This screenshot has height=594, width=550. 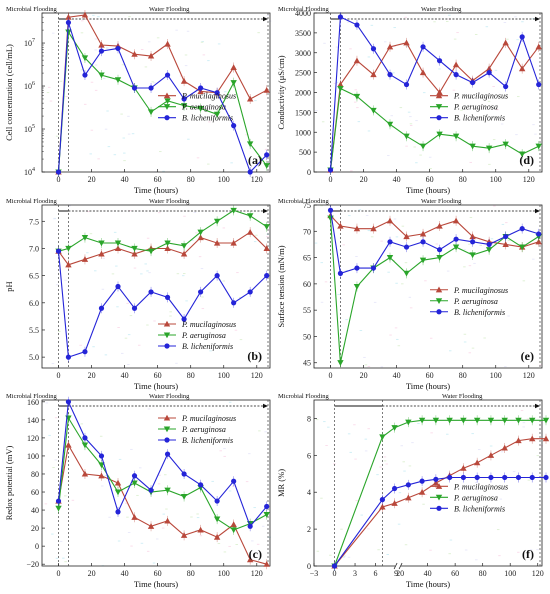 What do you see at coordinates (191, 179) in the screenshot?
I see `x-tick-label: 80` at bounding box center [191, 179].